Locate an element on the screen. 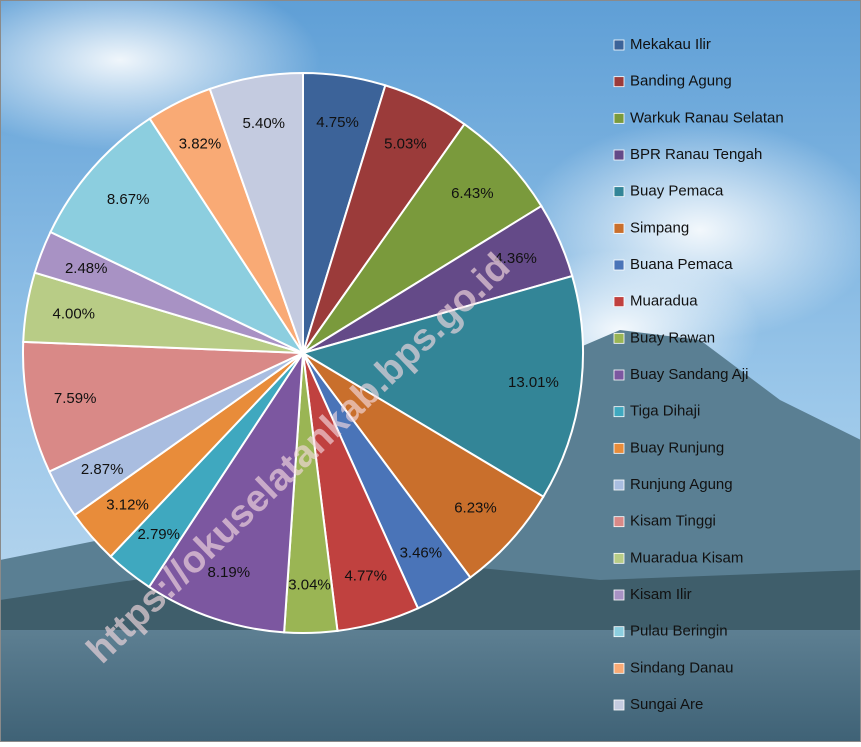 The width and height of the screenshot is (861, 747). legend-label: Buana Pemaca is located at coordinates (681, 264).